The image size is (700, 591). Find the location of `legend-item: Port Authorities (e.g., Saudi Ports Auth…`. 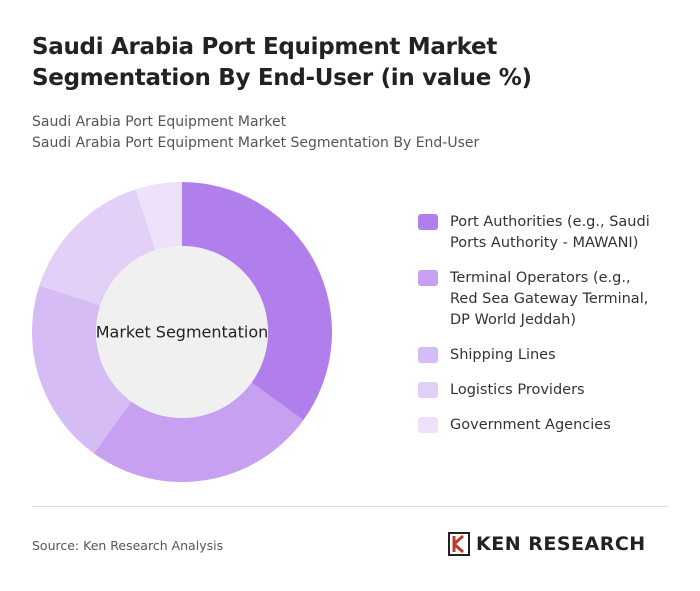

legend-item: Port Authorities (e.g., Saudi Ports Auth… is located at coordinates (543, 233).